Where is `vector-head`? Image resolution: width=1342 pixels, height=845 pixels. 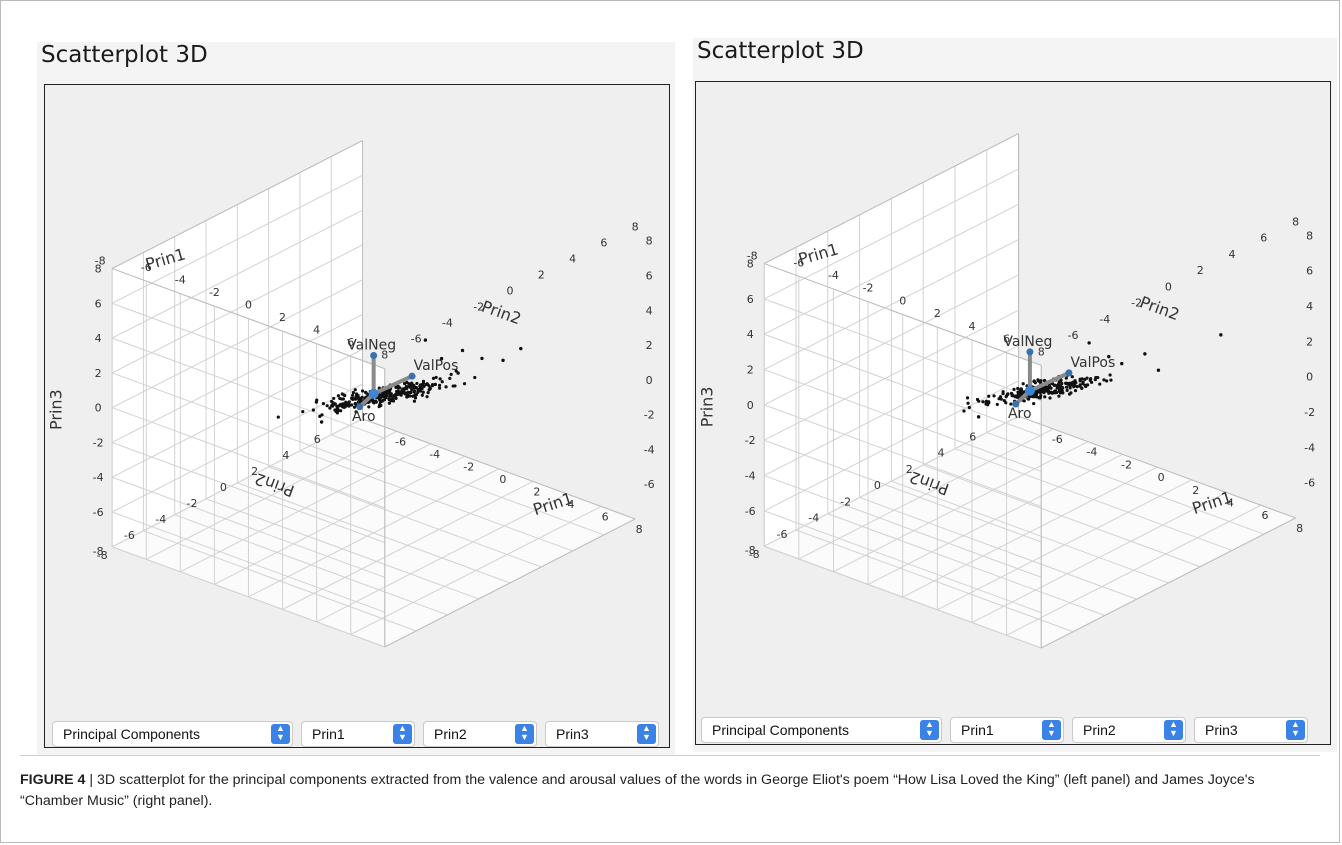 vector-head is located at coordinates (1016, 404).